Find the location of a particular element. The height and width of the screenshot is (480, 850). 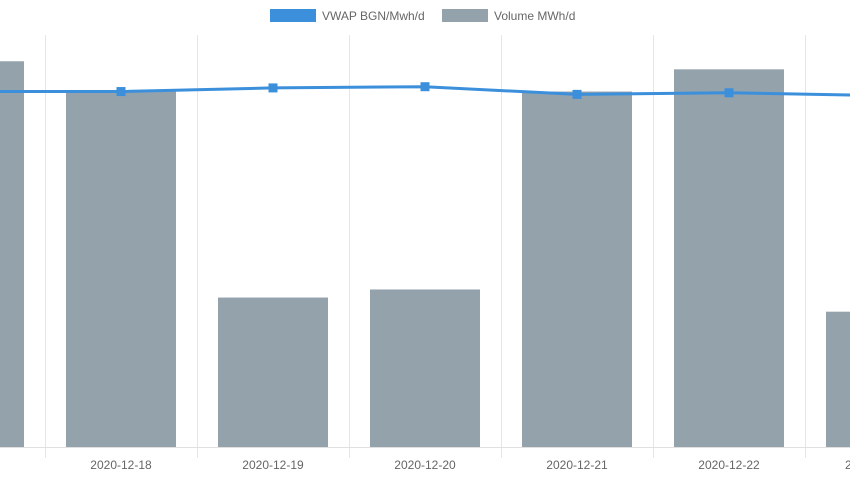

x-tick-label: 2020-12-18 is located at coordinates (121, 465).